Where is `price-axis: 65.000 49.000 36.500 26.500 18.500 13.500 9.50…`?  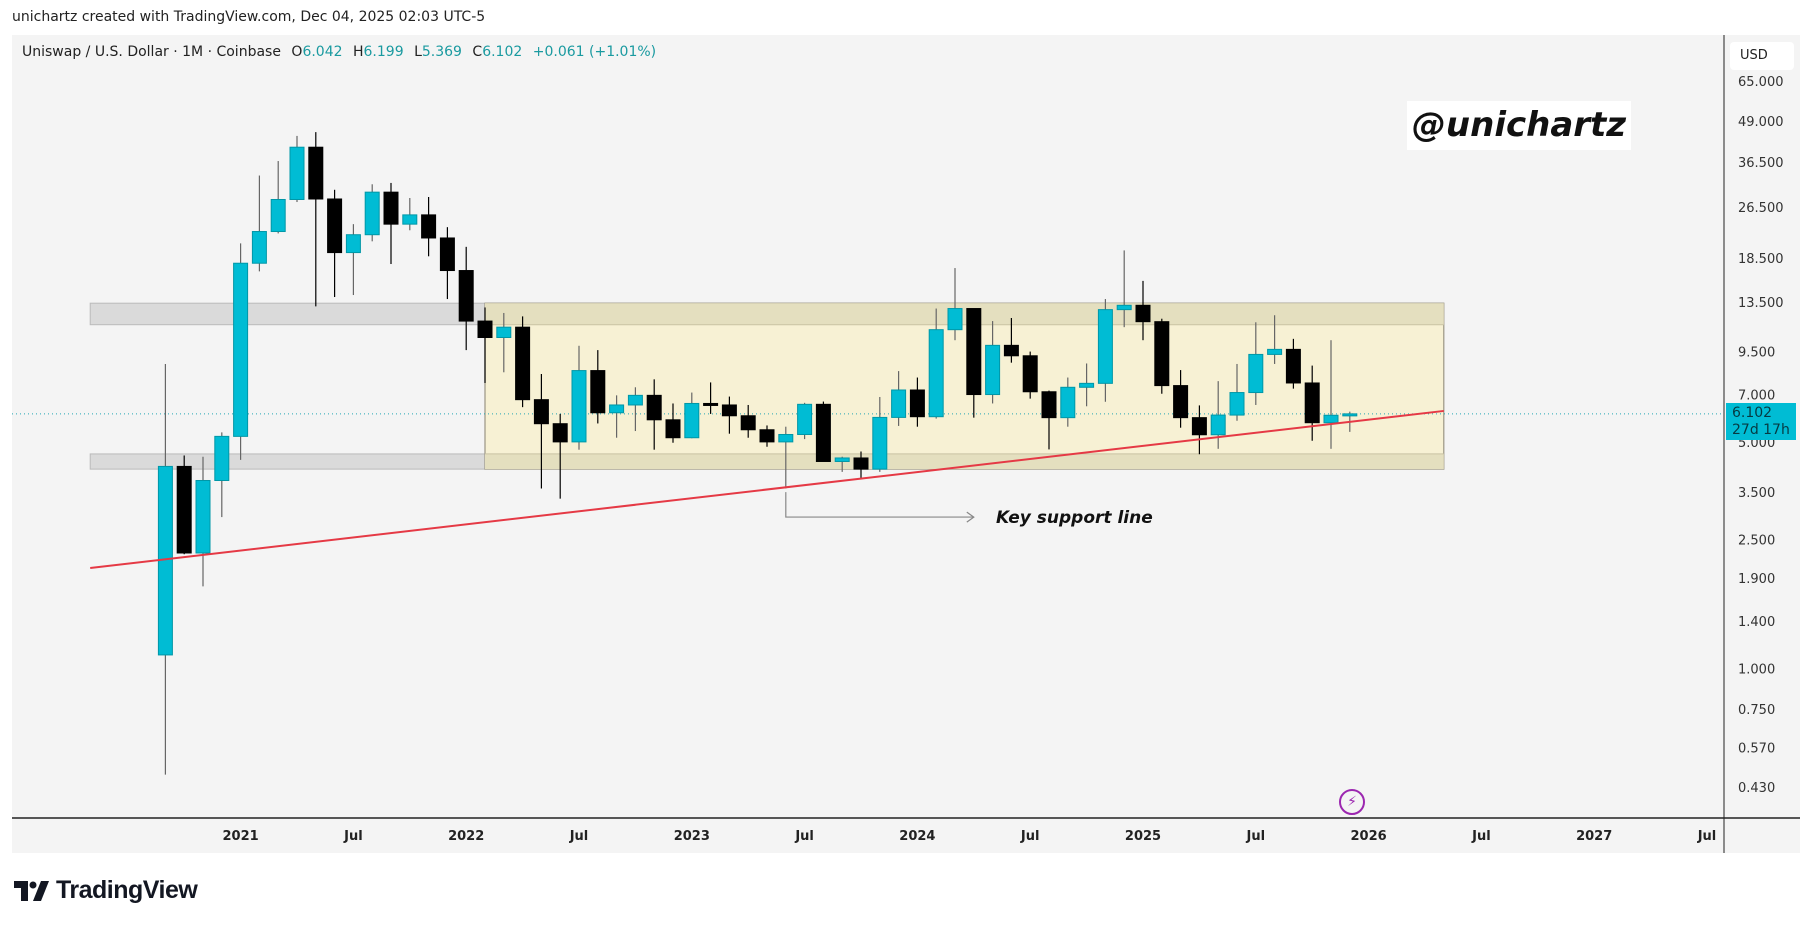 price-axis: 65.000 49.000 36.500 26.500 18.500 13.500 9.50… is located at coordinates (1761, 435).